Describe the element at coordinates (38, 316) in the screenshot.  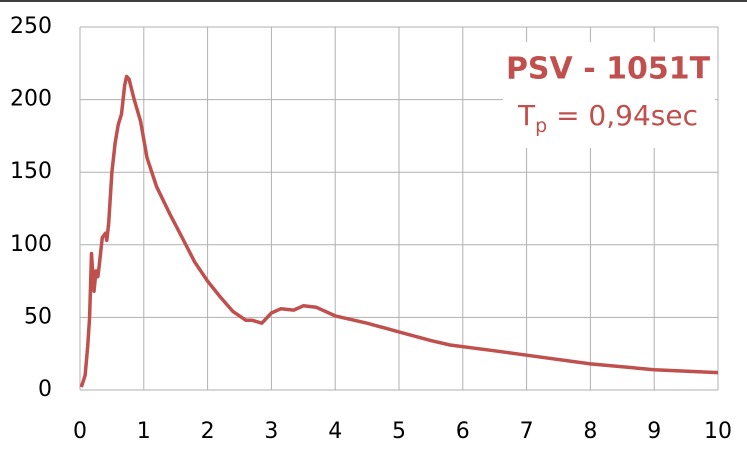
I see `y-tick-label: 50` at that location.